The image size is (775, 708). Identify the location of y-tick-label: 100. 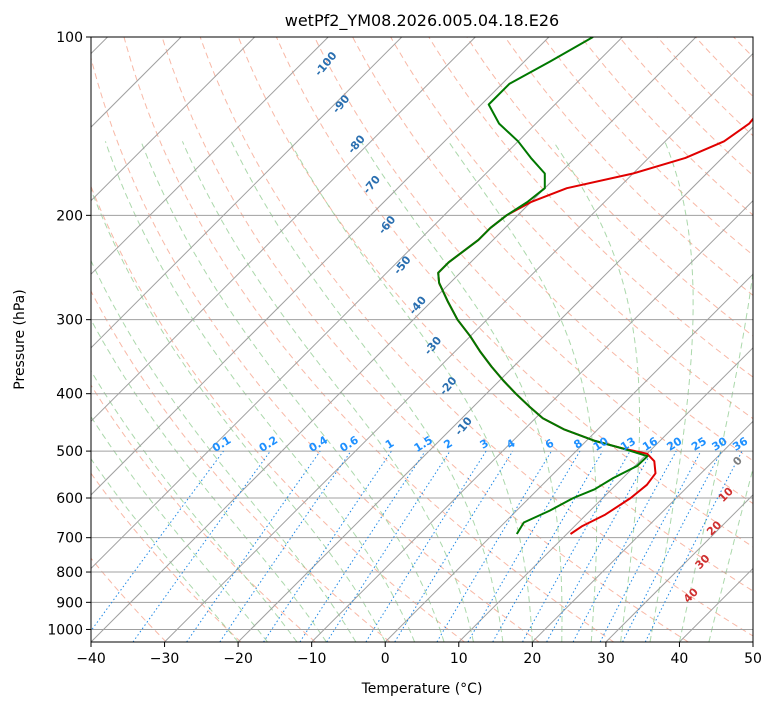
(69, 38).